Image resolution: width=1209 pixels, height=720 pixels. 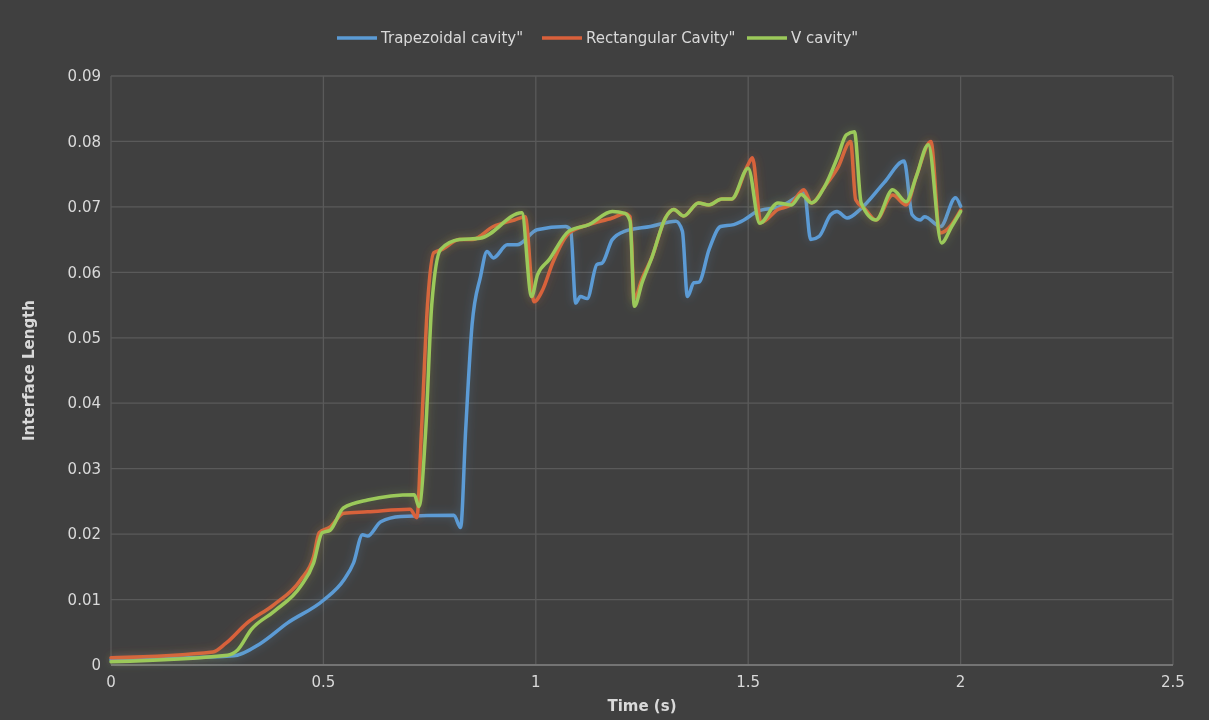 I want to click on x-tick-label: 0.5, so click(x=323, y=682).